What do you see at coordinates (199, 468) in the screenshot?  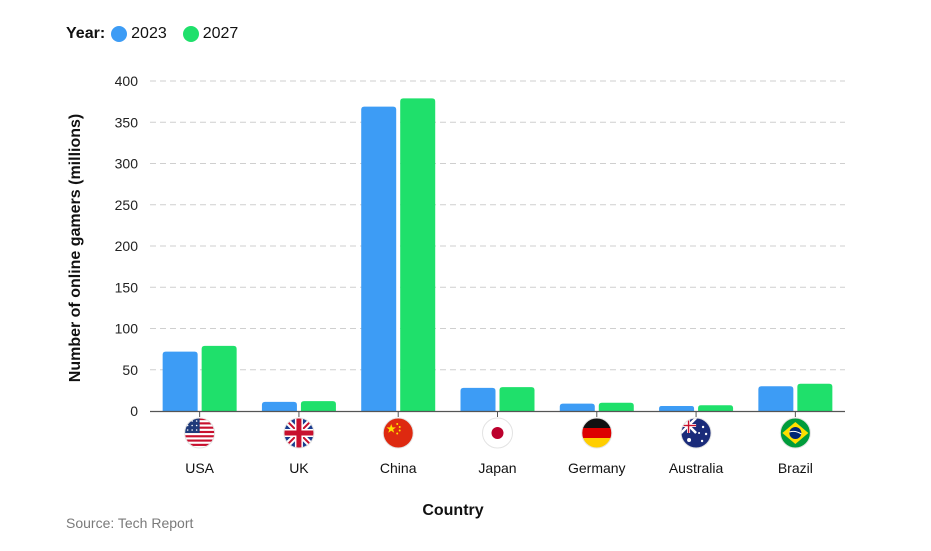 I see `x-tick-label: USA` at bounding box center [199, 468].